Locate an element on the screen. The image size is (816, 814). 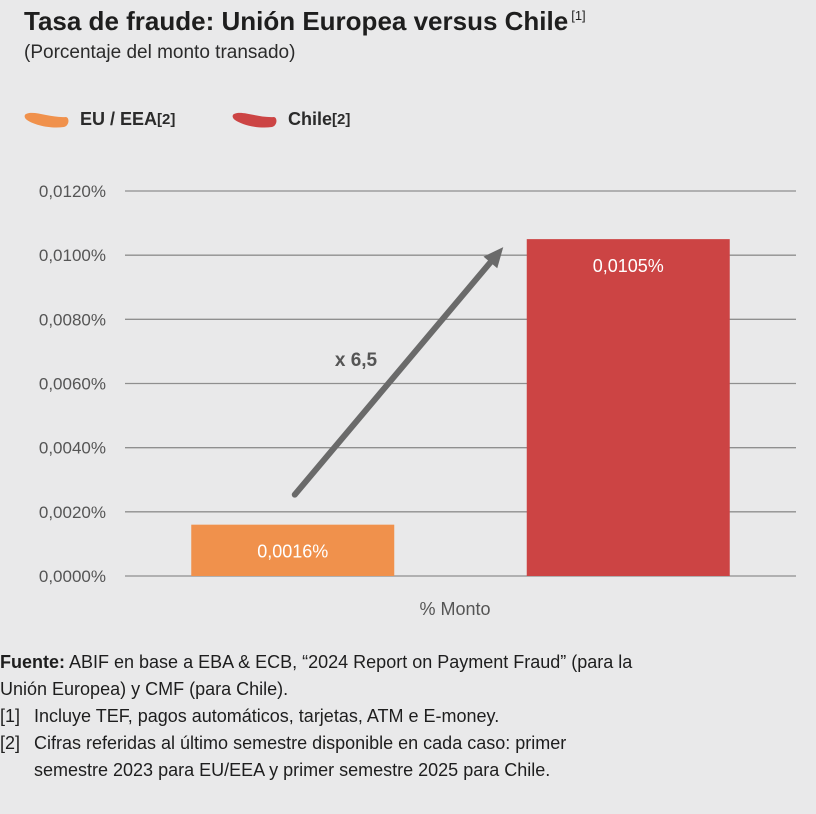
legend-label-eu: EU / EEA is located at coordinates (119, 118).